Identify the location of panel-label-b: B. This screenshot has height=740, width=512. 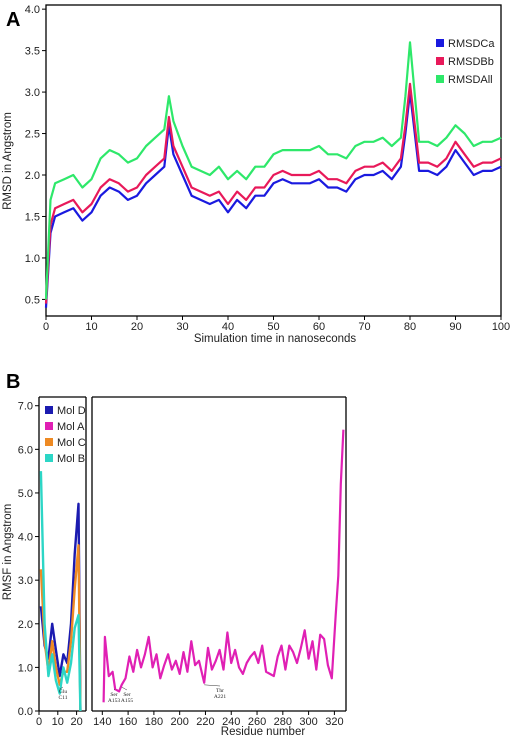
(13, 382).